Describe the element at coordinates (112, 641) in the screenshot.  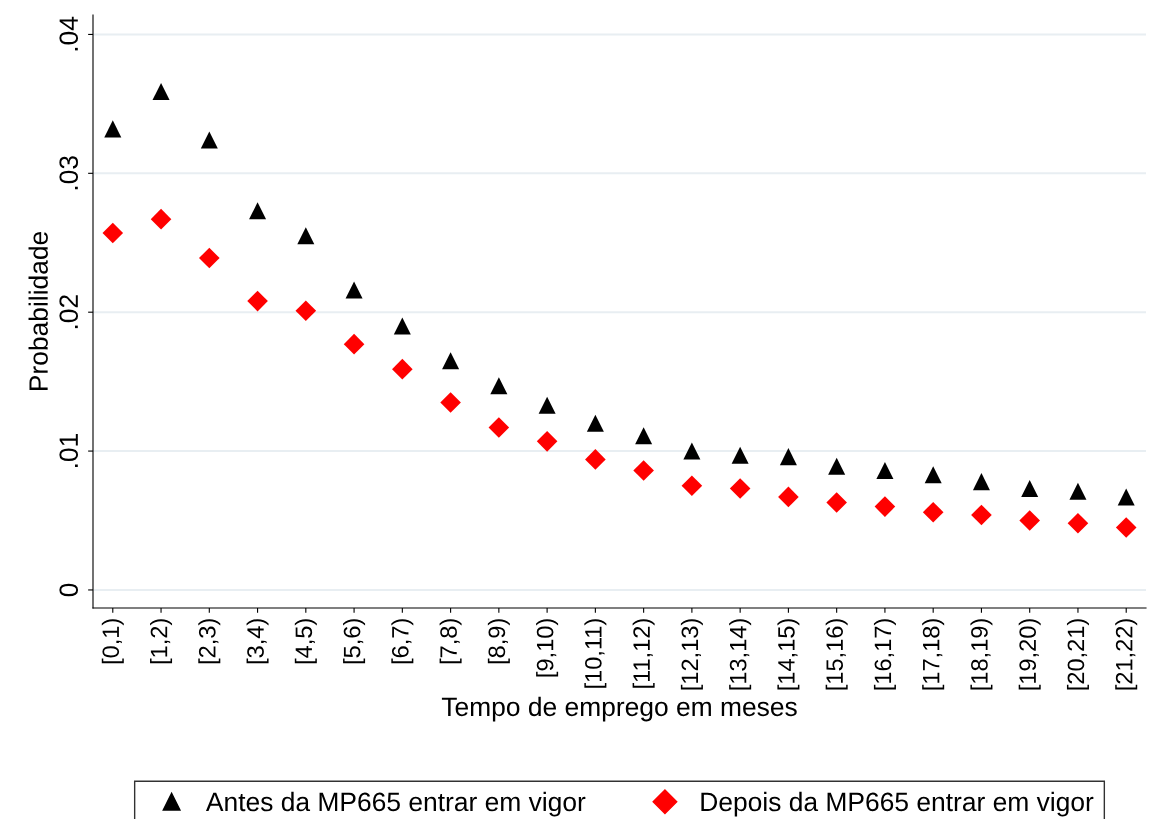
I see `x-tick-label: [0,1)` at that location.